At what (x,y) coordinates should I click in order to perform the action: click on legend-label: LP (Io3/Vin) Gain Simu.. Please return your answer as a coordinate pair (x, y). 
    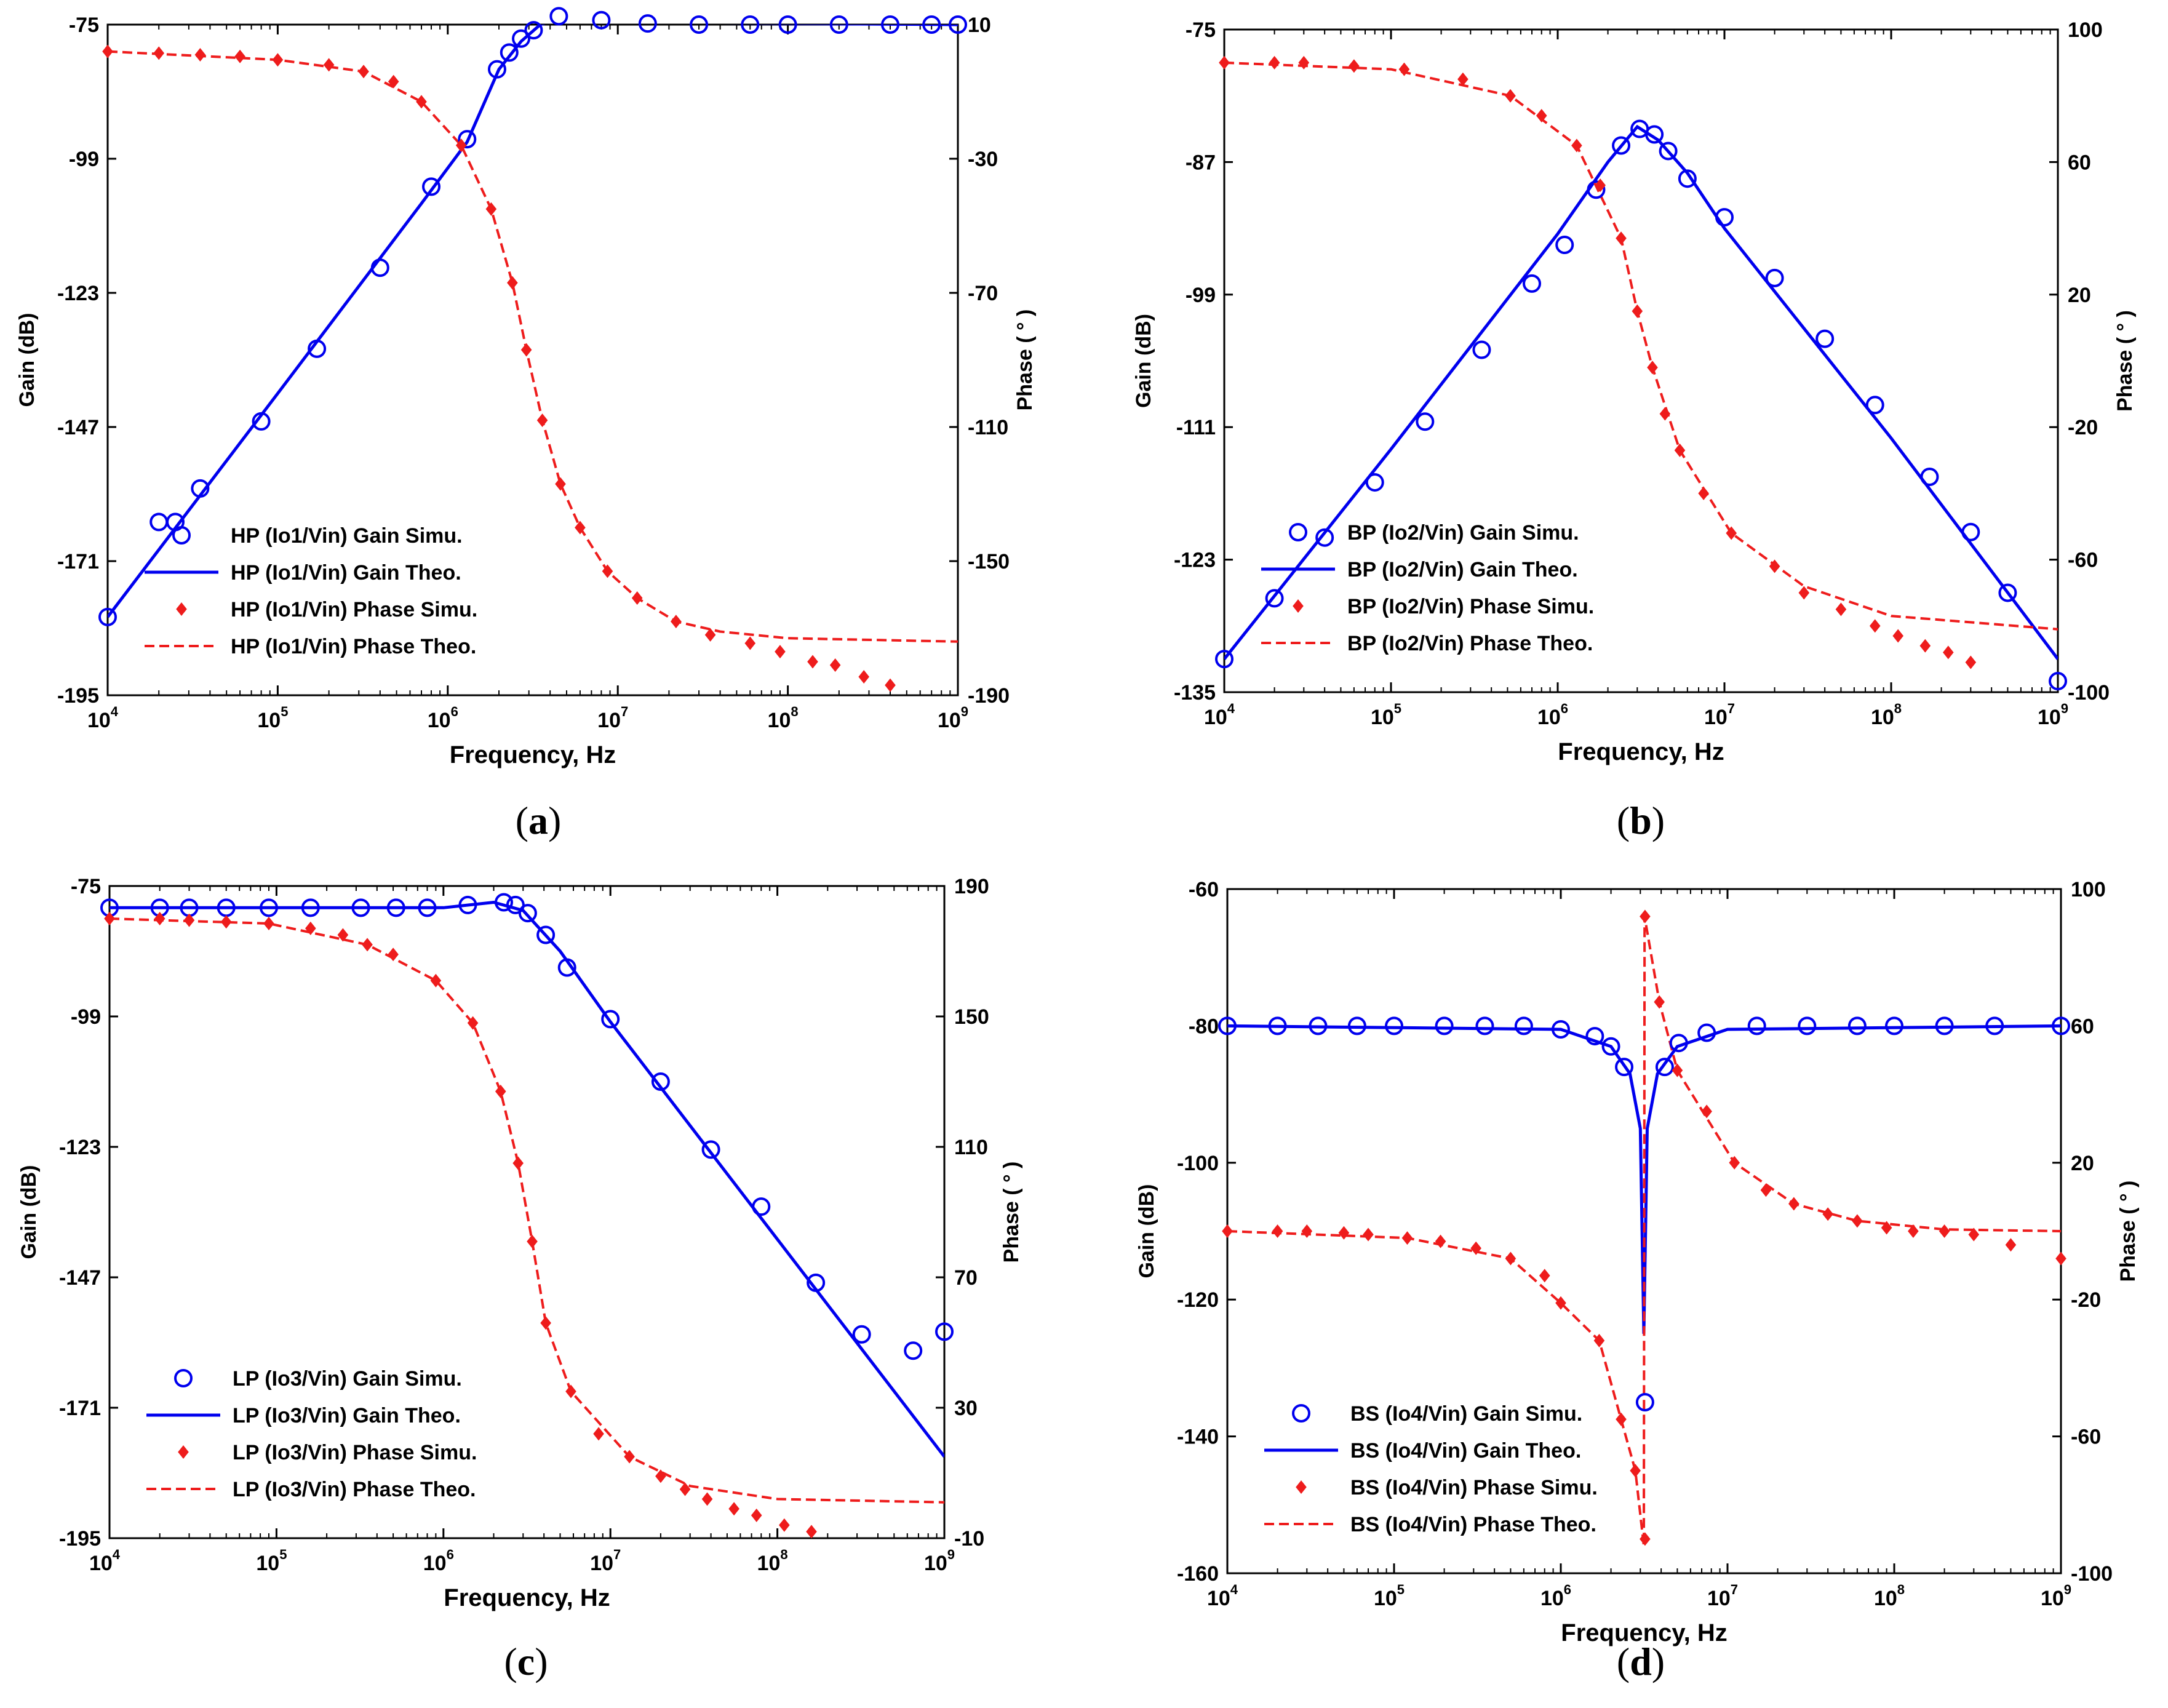
    Looking at the image, I should click on (347, 1379).